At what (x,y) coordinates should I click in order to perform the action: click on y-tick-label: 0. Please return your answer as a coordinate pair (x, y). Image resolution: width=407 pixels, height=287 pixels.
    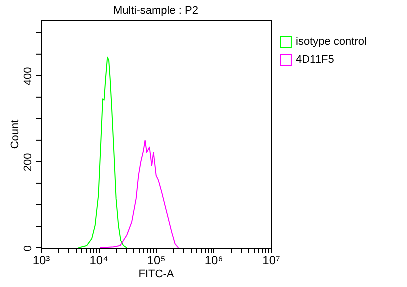
    Looking at the image, I should click on (28, 248).